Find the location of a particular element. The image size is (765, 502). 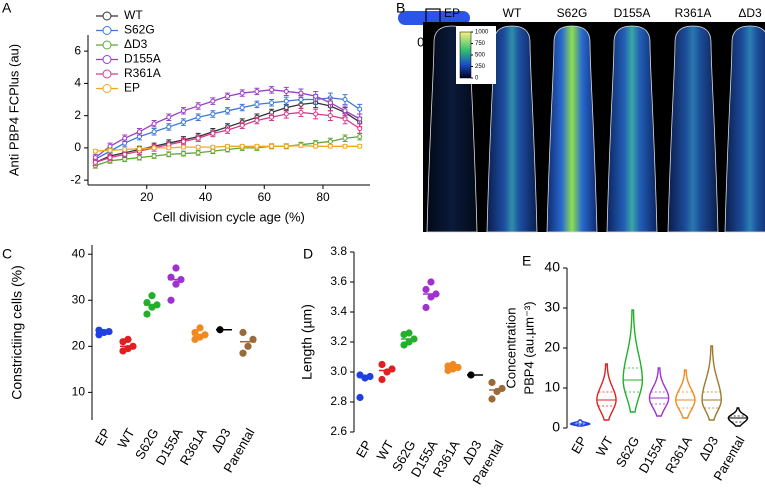

x-axis-label: Cell division cycle age (%) is located at coordinates (229, 216).